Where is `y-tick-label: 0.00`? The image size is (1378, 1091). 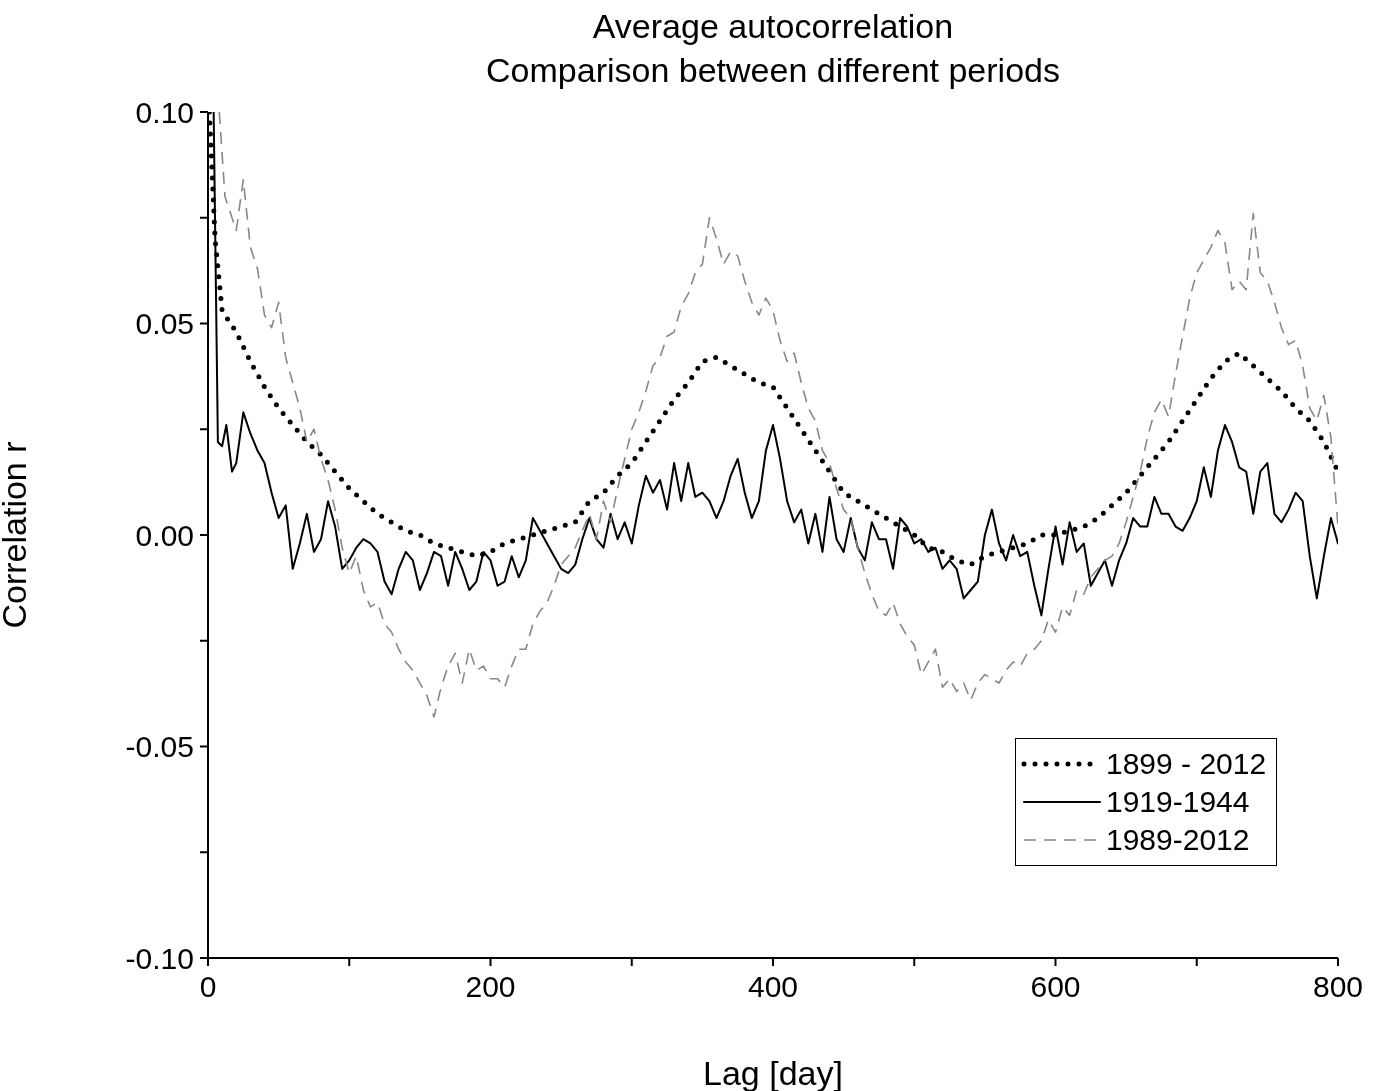 y-tick-label: 0.00 is located at coordinates (164, 535).